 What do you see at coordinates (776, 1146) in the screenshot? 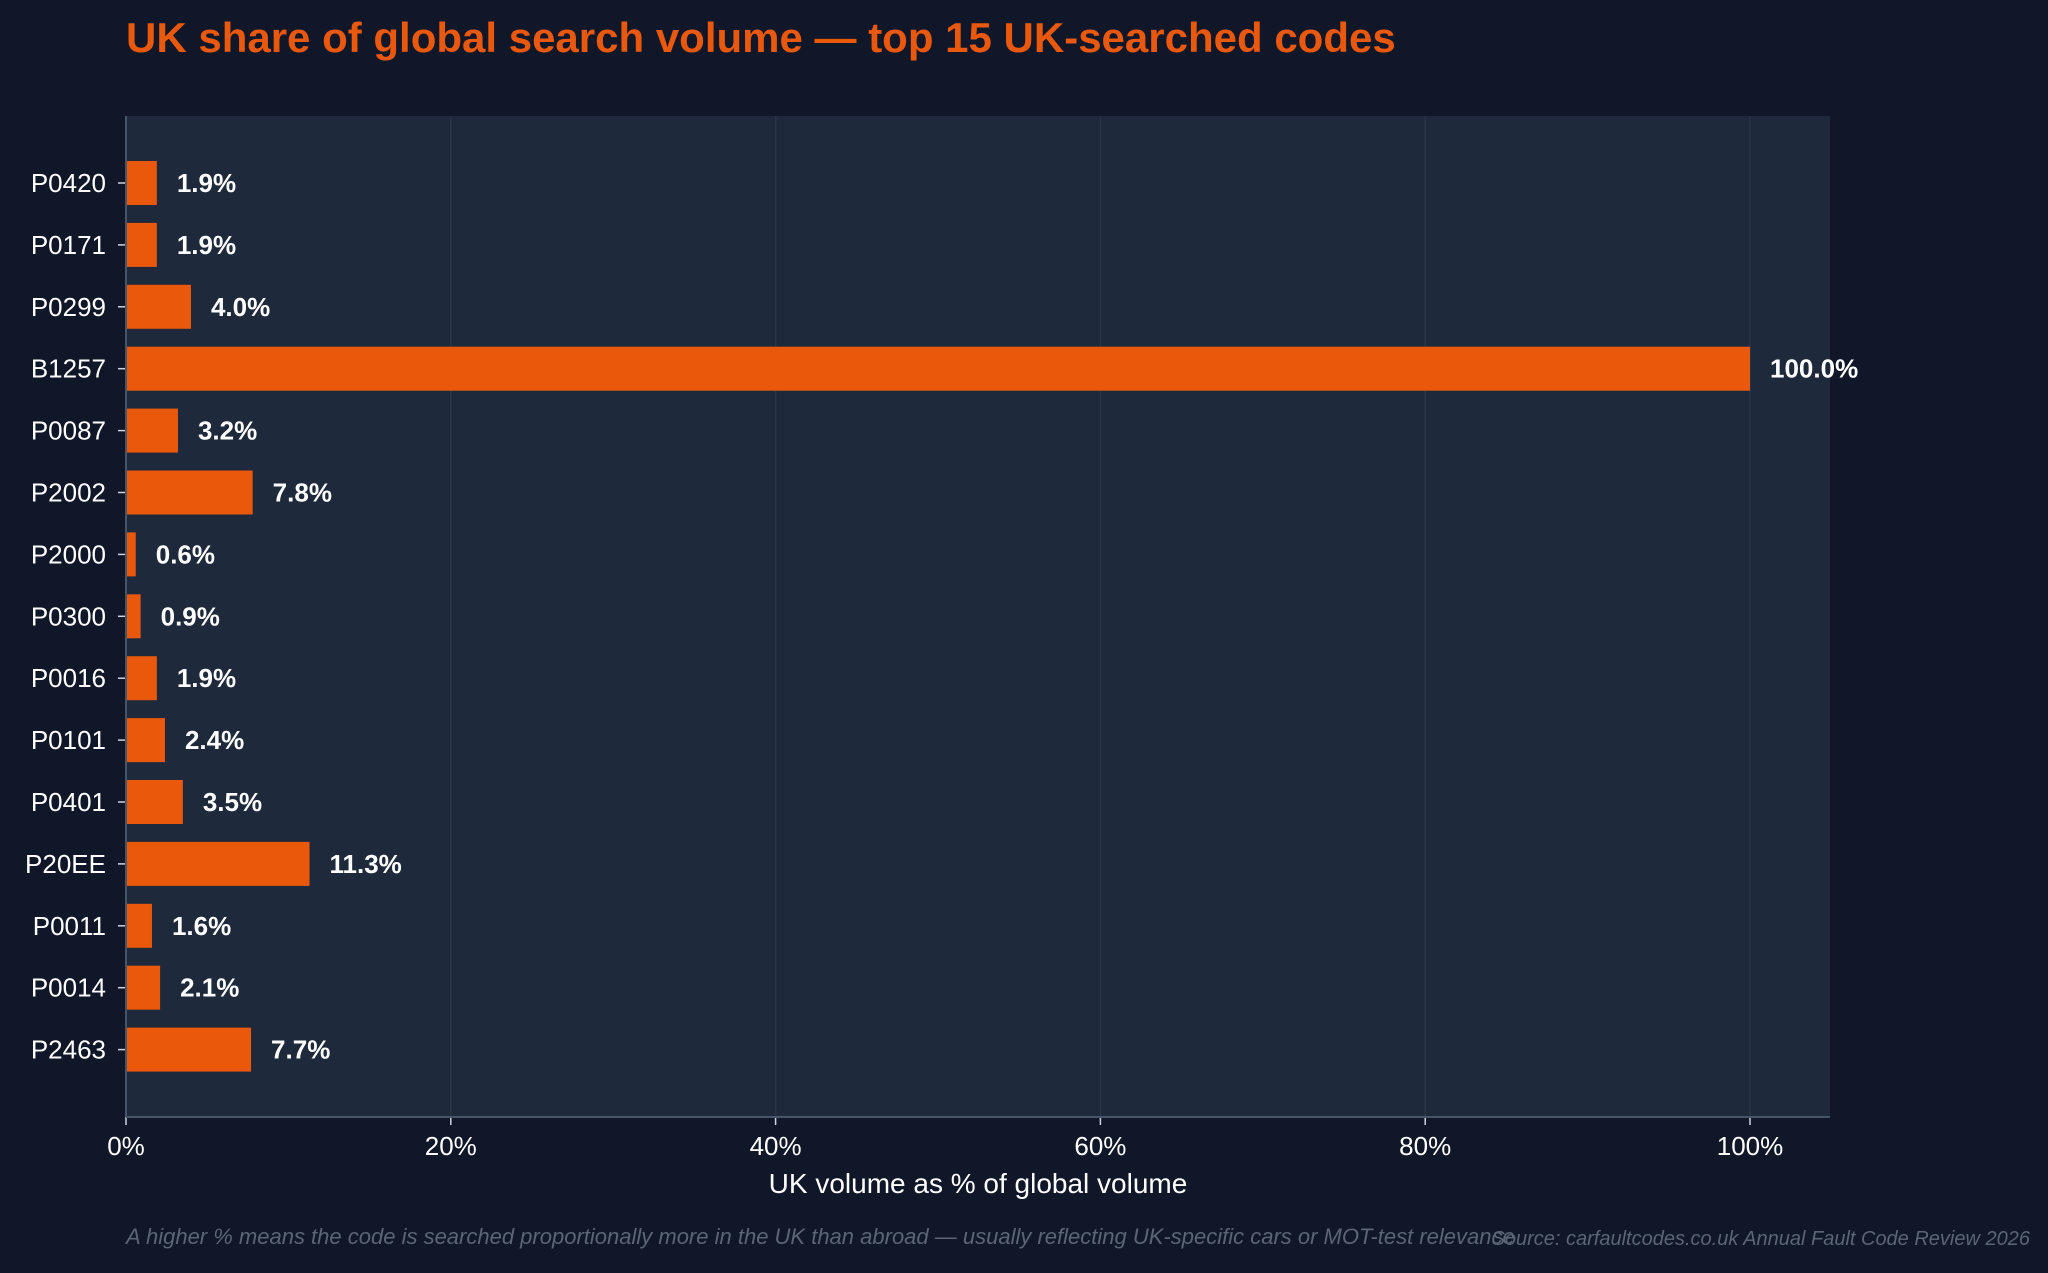
I see `x-tick-label: 40%` at bounding box center [776, 1146].